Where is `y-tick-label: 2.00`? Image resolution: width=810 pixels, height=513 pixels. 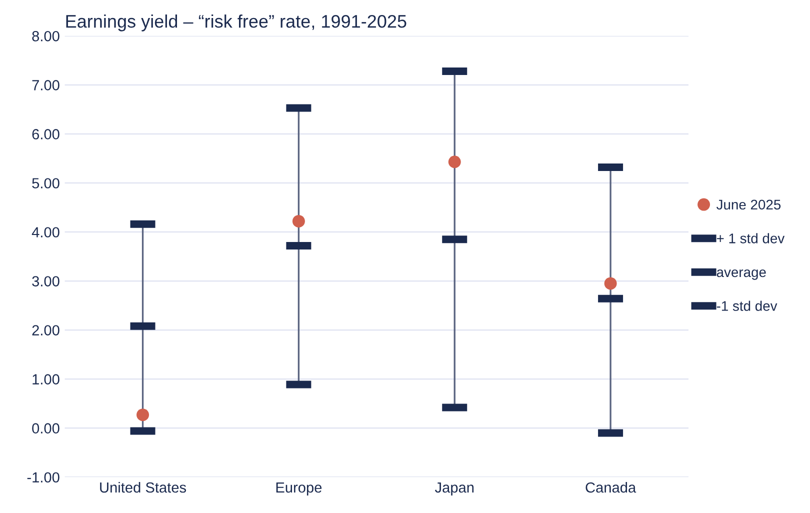 y-tick-label: 2.00 is located at coordinates (46, 330).